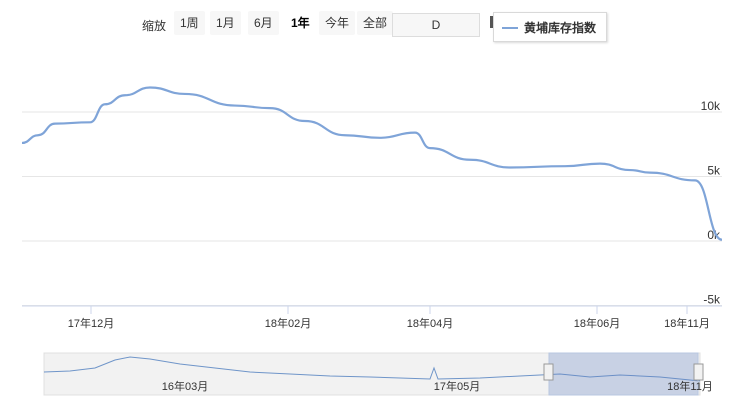  What do you see at coordinates (711, 106) in the screenshot?
I see `y-tick-label: 10k` at bounding box center [711, 106].